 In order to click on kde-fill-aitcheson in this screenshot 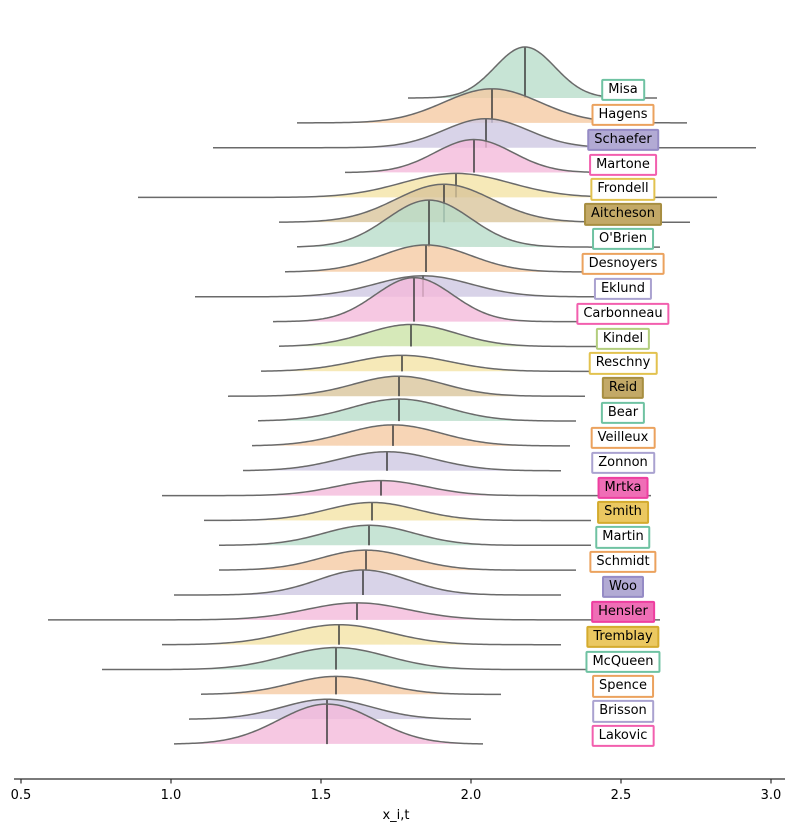, I will do `click(484, 203)`.